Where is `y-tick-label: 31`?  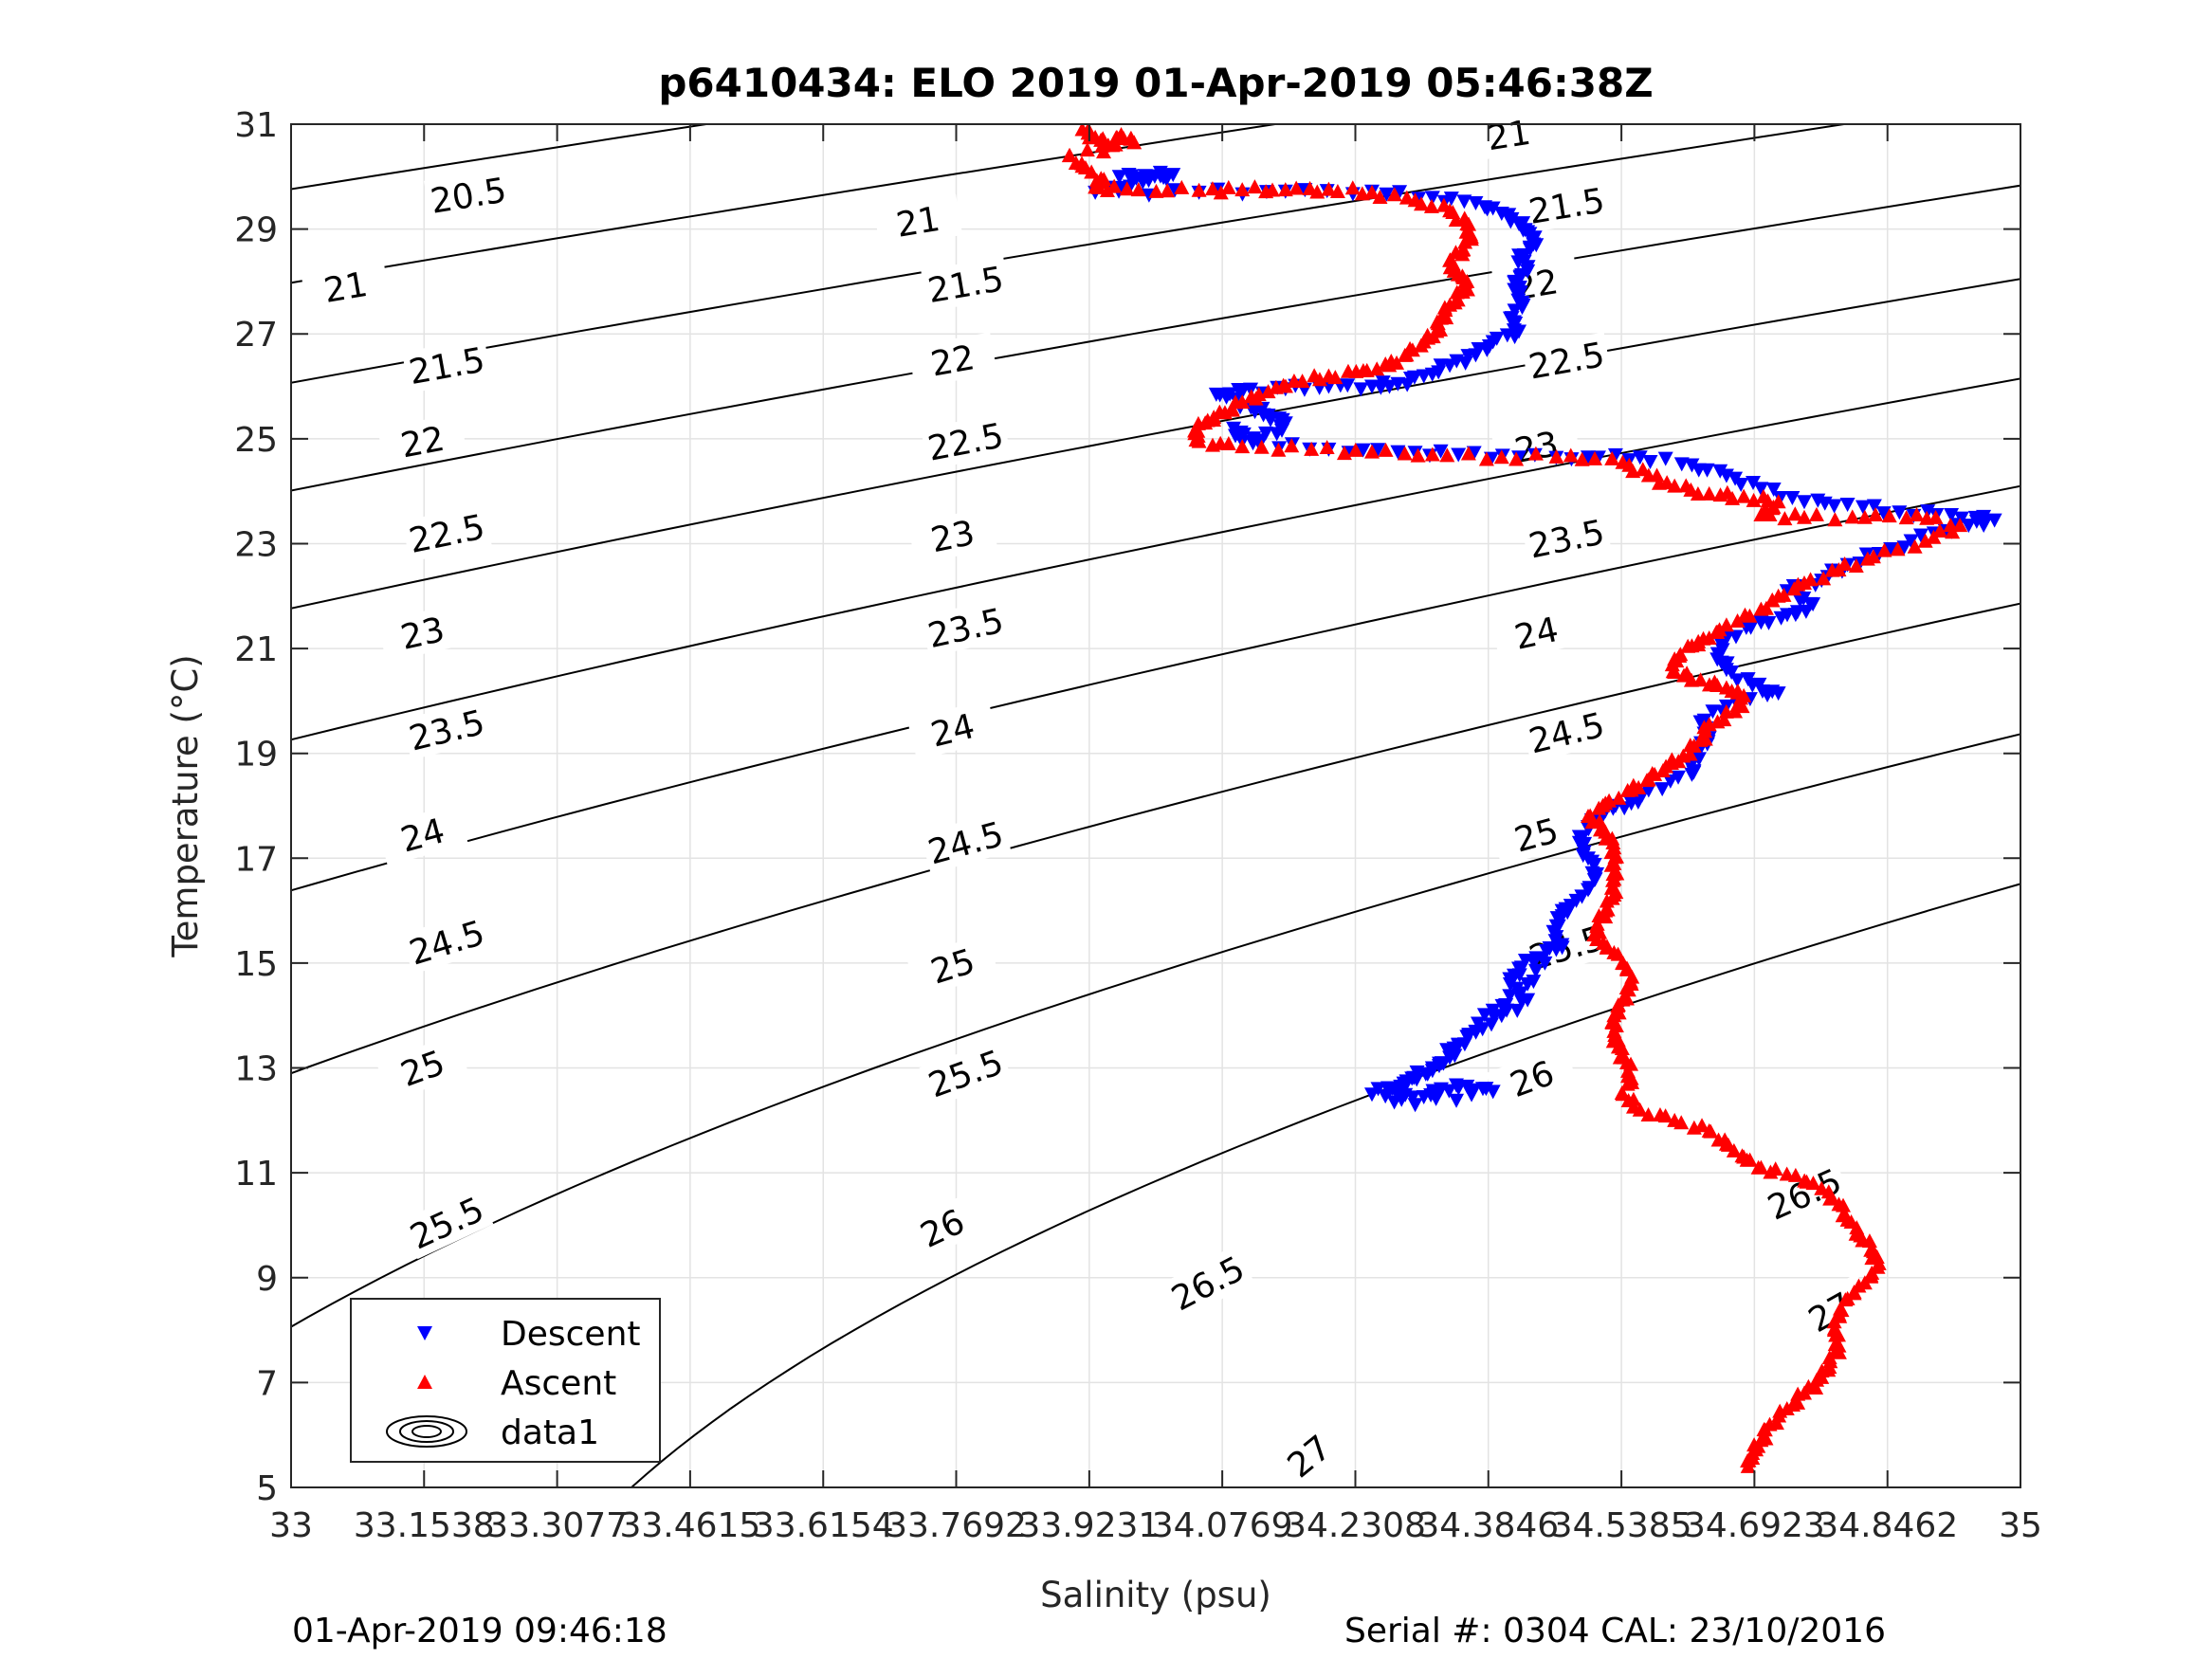
y-tick-label: 31 is located at coordinates (256, 125).